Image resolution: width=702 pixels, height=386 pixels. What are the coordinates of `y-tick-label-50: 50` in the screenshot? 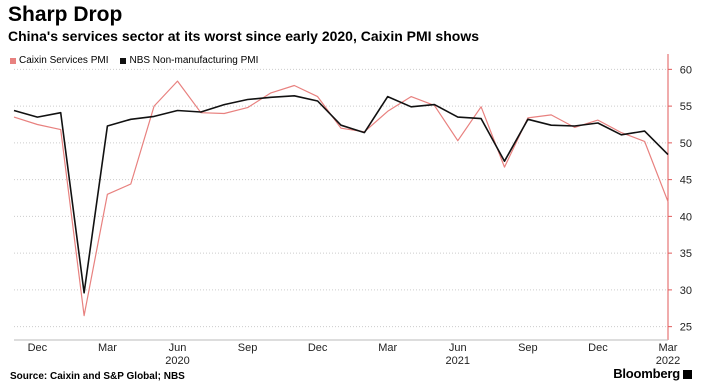 It's located at (686, 144).